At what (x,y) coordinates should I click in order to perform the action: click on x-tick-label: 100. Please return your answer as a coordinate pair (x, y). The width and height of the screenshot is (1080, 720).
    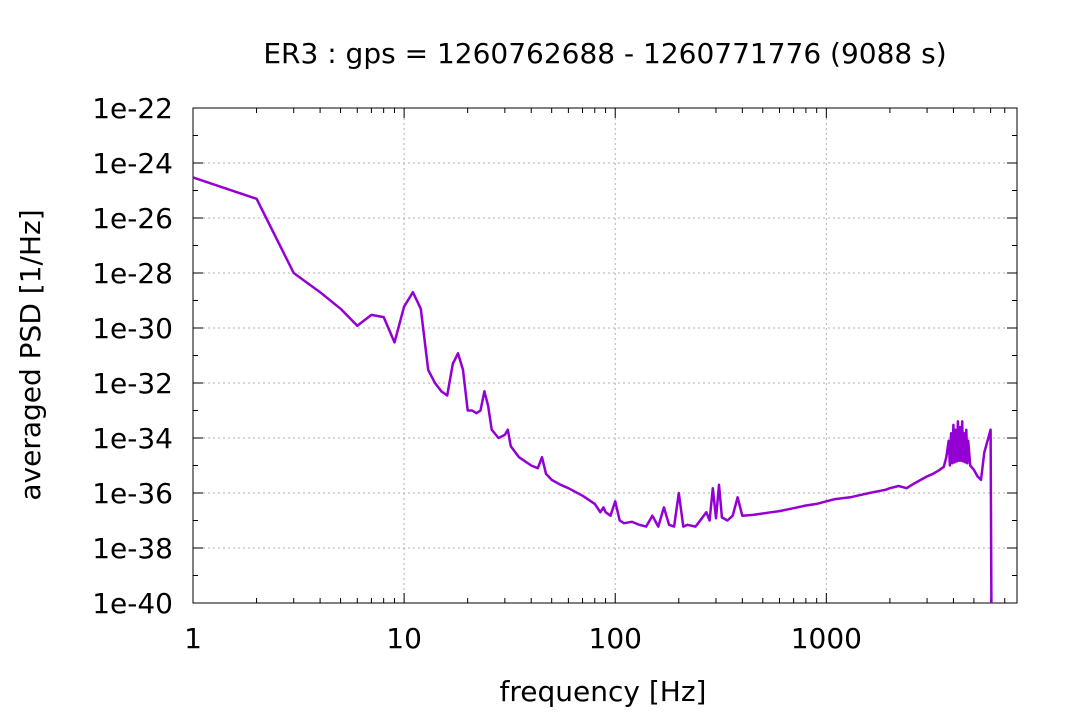
    Looking at the image, I should click on (615, 638).